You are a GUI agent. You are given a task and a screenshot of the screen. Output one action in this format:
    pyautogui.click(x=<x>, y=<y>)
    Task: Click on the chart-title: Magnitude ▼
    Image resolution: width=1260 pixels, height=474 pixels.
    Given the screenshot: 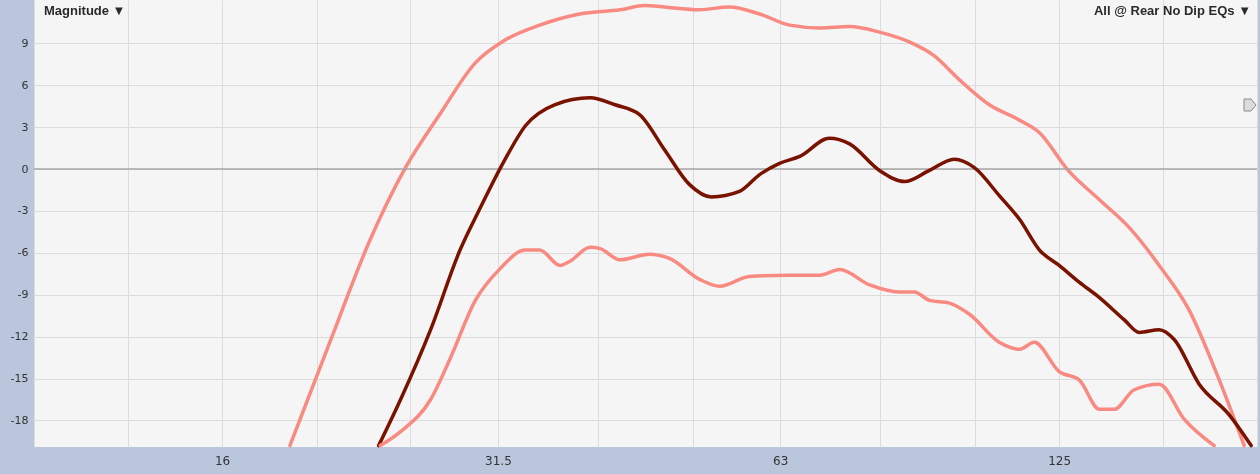 What is the action you would take?
    pyautogui.click(x=85, y=10)
    